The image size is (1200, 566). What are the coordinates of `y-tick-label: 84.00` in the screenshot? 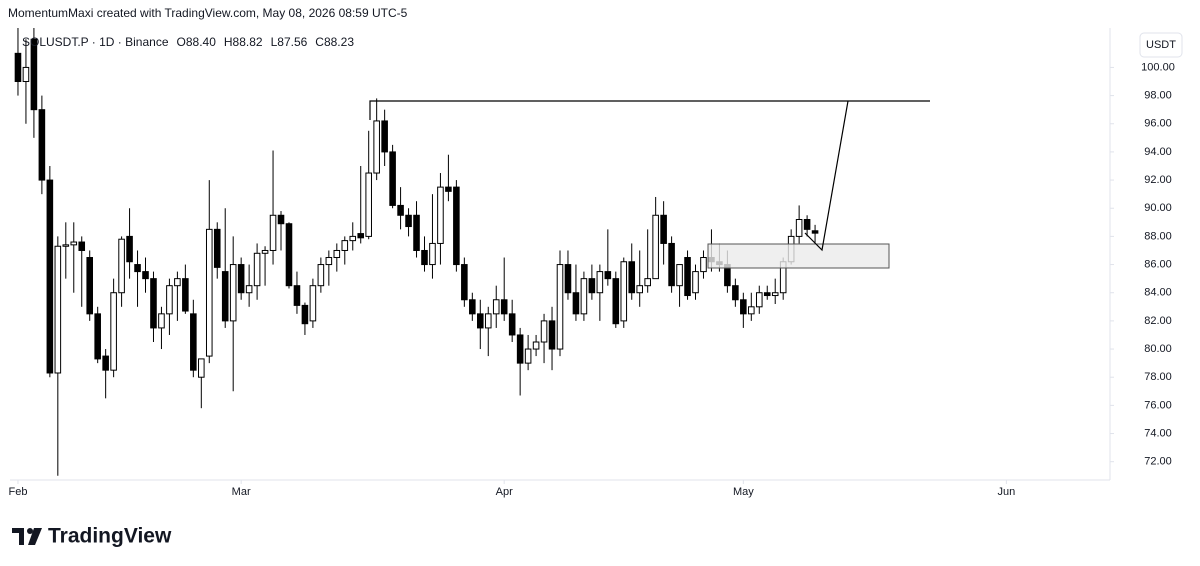 It's located at (1158, 293).